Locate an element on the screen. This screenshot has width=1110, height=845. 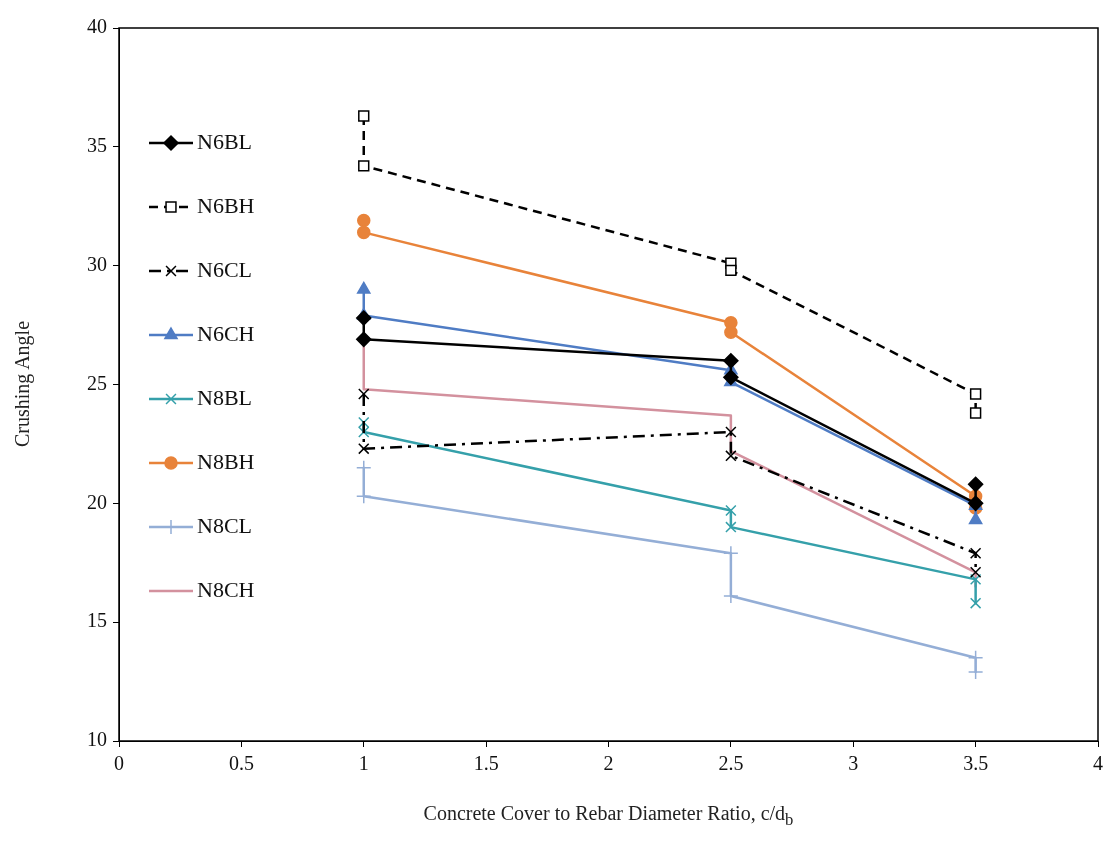
legend-label: N6BL is located at coordinates (224, 141).